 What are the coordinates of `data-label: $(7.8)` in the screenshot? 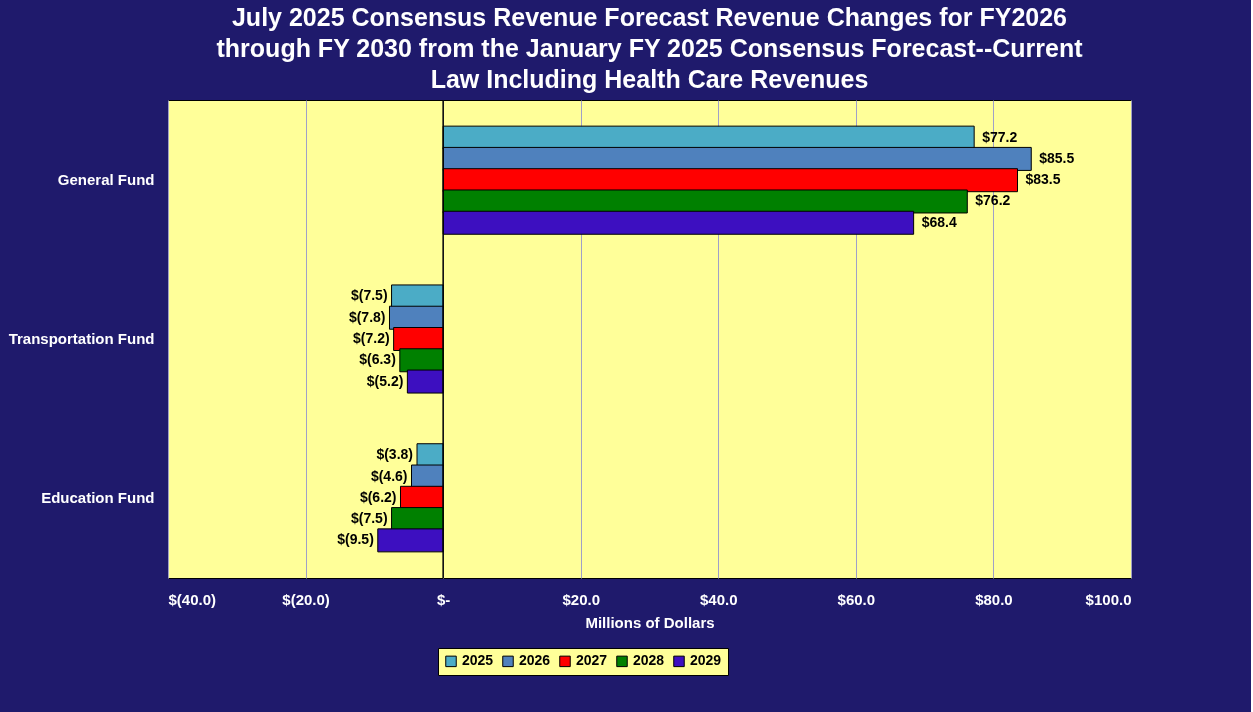 It's located at (367, 316).